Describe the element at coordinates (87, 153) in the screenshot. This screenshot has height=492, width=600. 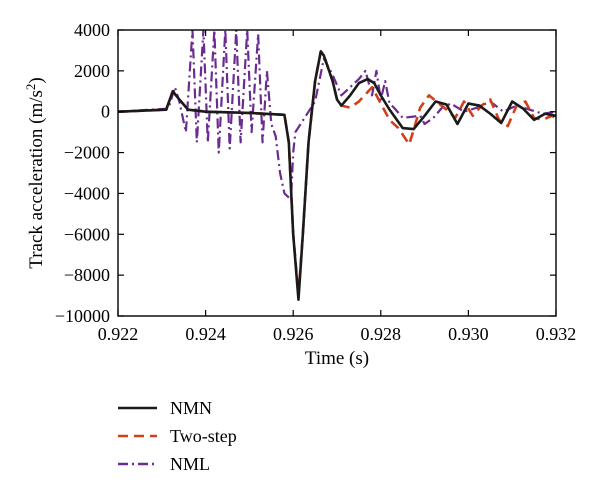
I see `y-tick-label: −2000` at that location.